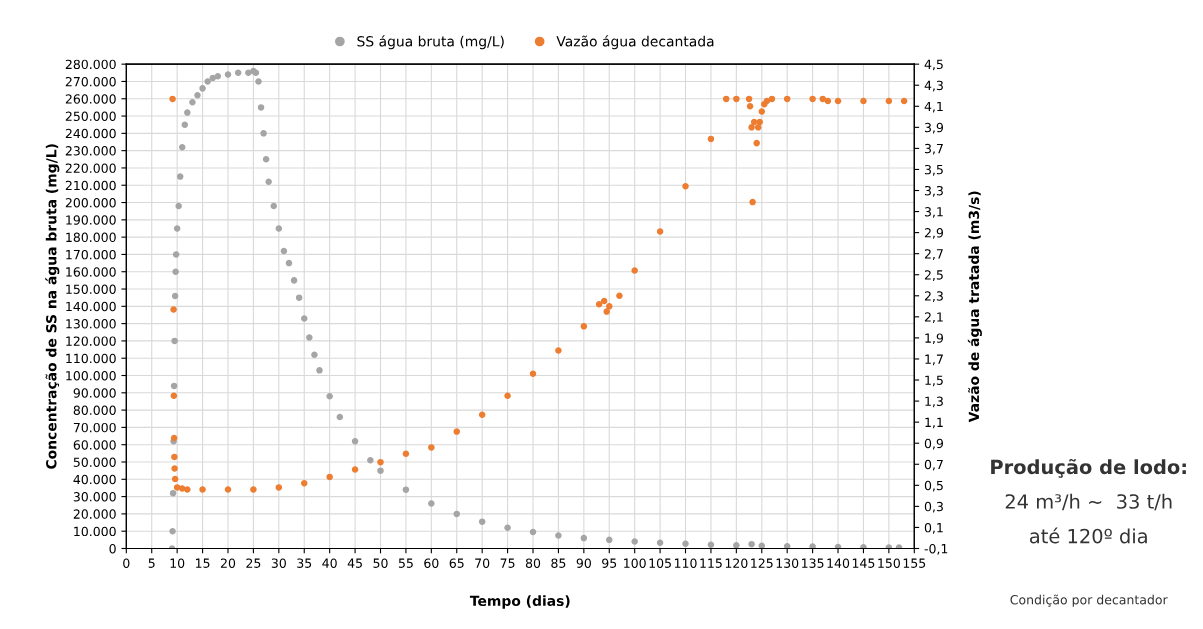  I want to click on y-tick-label: 110.000, so click(91, 358).